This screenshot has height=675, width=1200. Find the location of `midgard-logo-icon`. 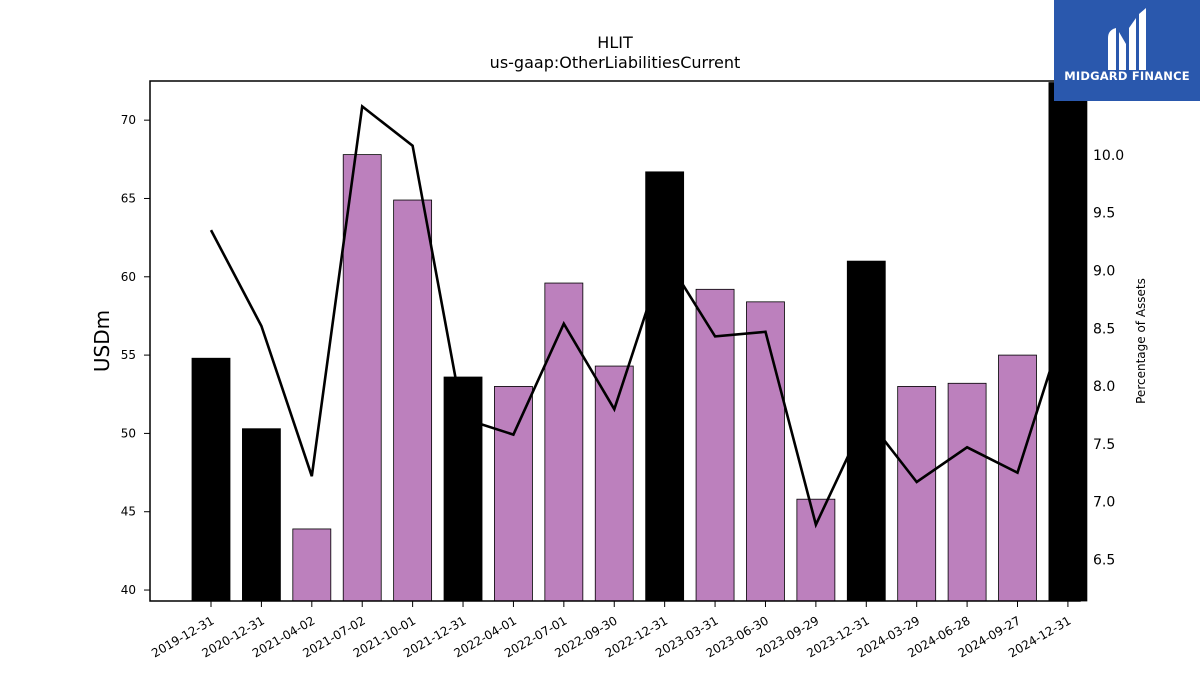

midgard-logo-icon is located at coordinates (1127, 39).